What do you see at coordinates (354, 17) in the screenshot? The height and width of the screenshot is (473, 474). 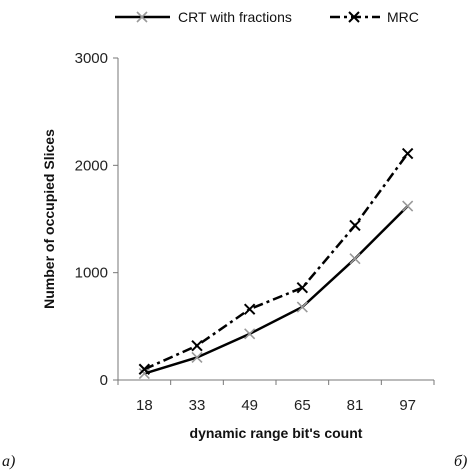 I see `legend-marker-mrc` at bounding box center [354, 17].